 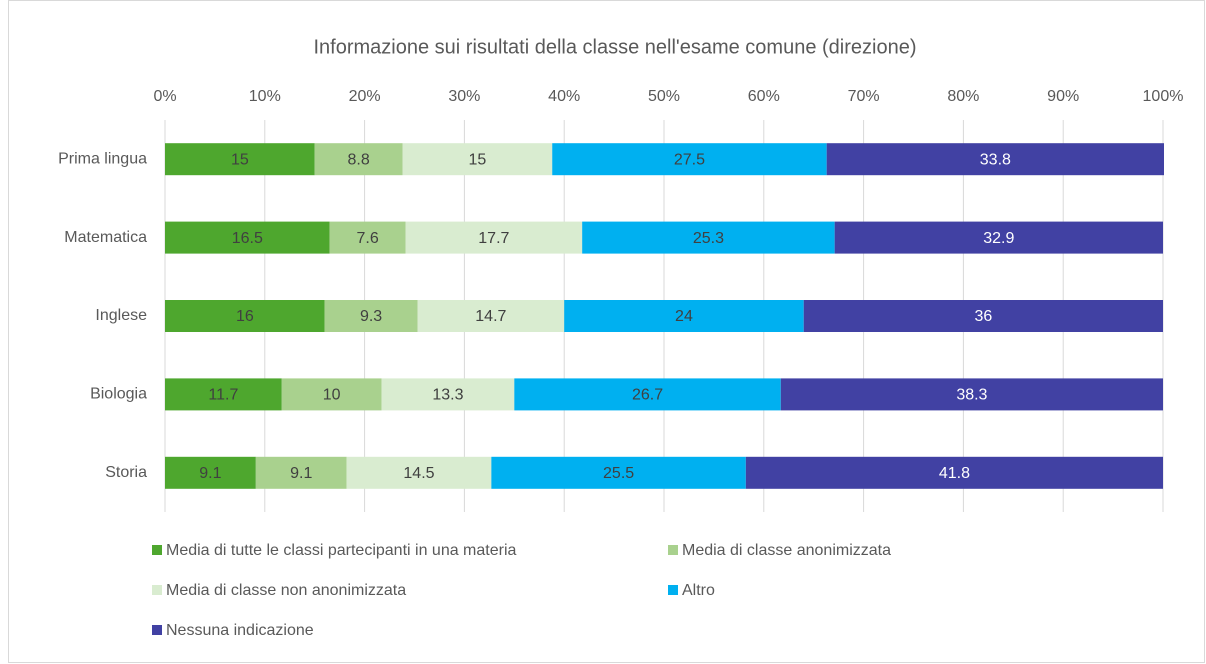 I want to click on data-label: 36, so click(x=983, y=316).